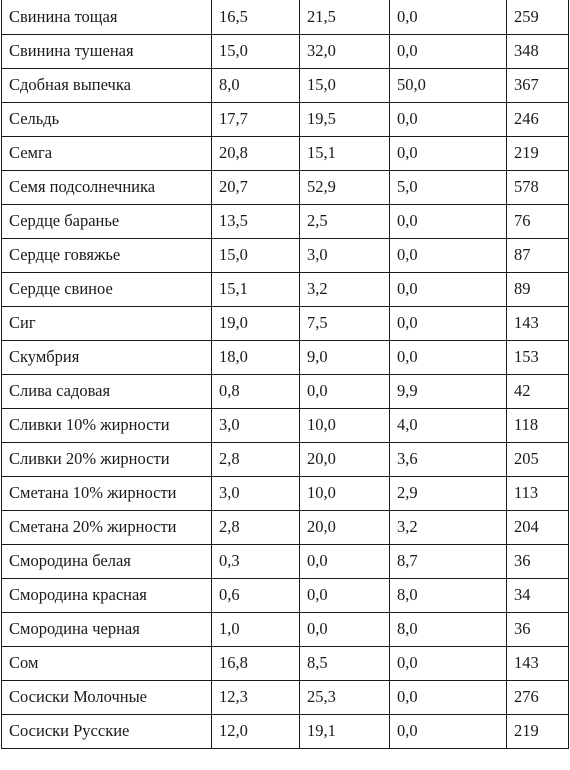  I want to click on product-name-cell: Смородина черная, so click(106, 629).